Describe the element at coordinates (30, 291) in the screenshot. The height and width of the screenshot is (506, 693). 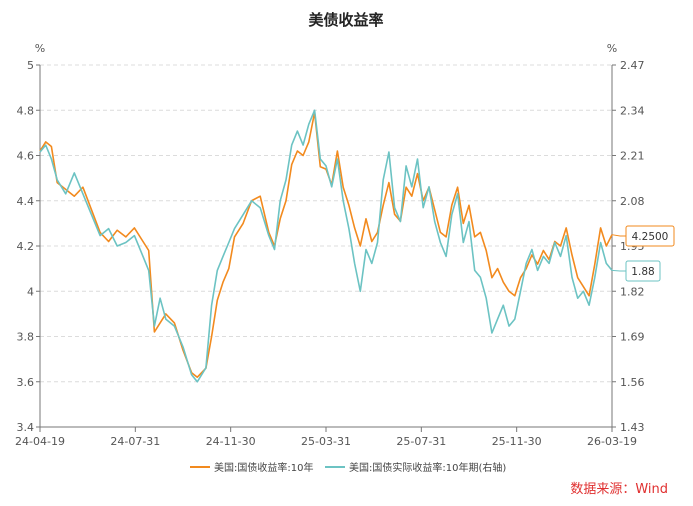
I see `left-tick-label: 4` at that location.